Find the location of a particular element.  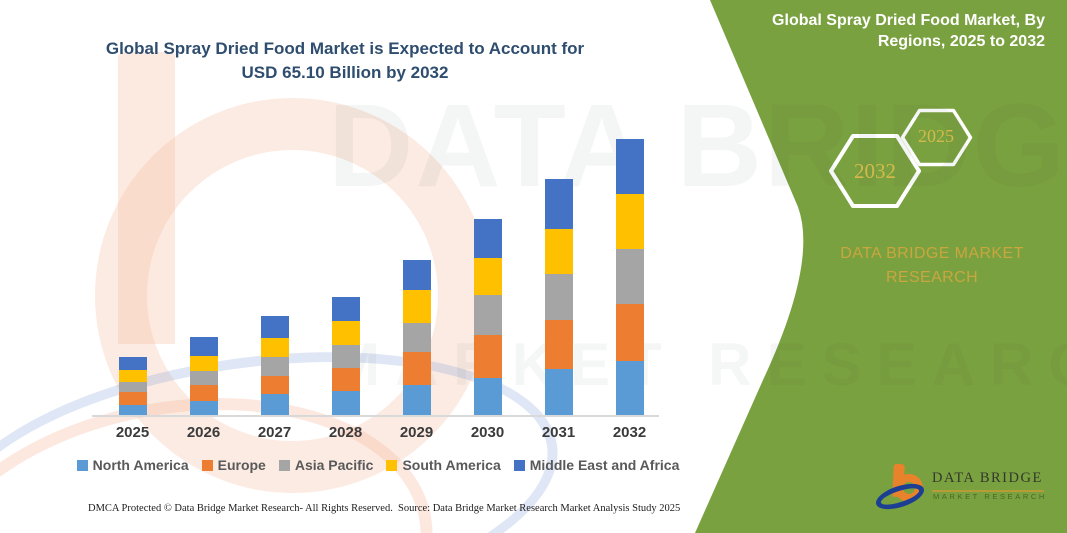

bar-segment-2032-middle-east-and-africa is located at coordinates (629, 166).